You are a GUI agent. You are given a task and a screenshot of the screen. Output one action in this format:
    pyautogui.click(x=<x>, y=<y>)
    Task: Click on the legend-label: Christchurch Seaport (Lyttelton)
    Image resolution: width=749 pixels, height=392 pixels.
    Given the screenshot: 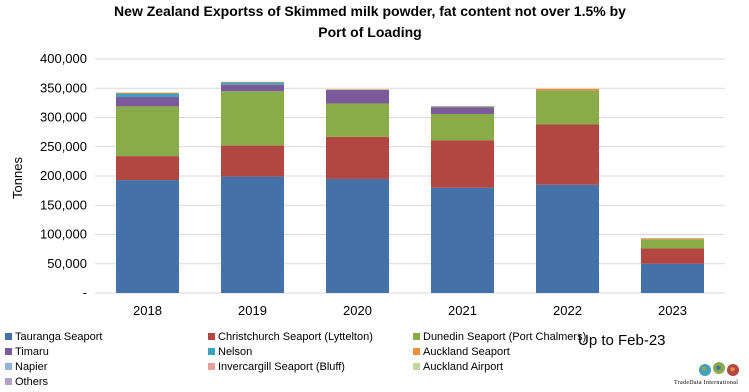 What is the action you would take?
    pyautogui.click(x=295, y=337)
    